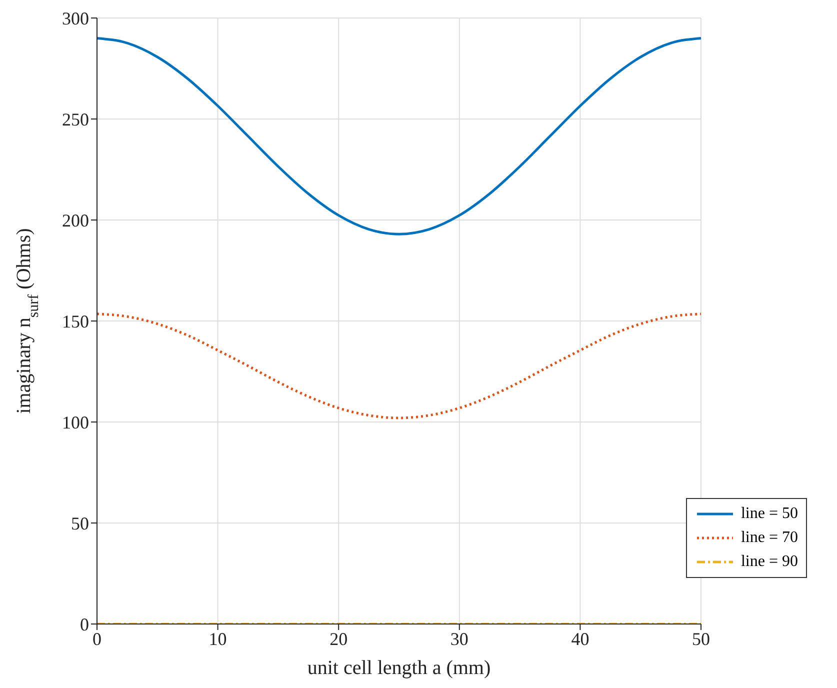  I want to click on y-tick-label: 50, so click(80, 523).